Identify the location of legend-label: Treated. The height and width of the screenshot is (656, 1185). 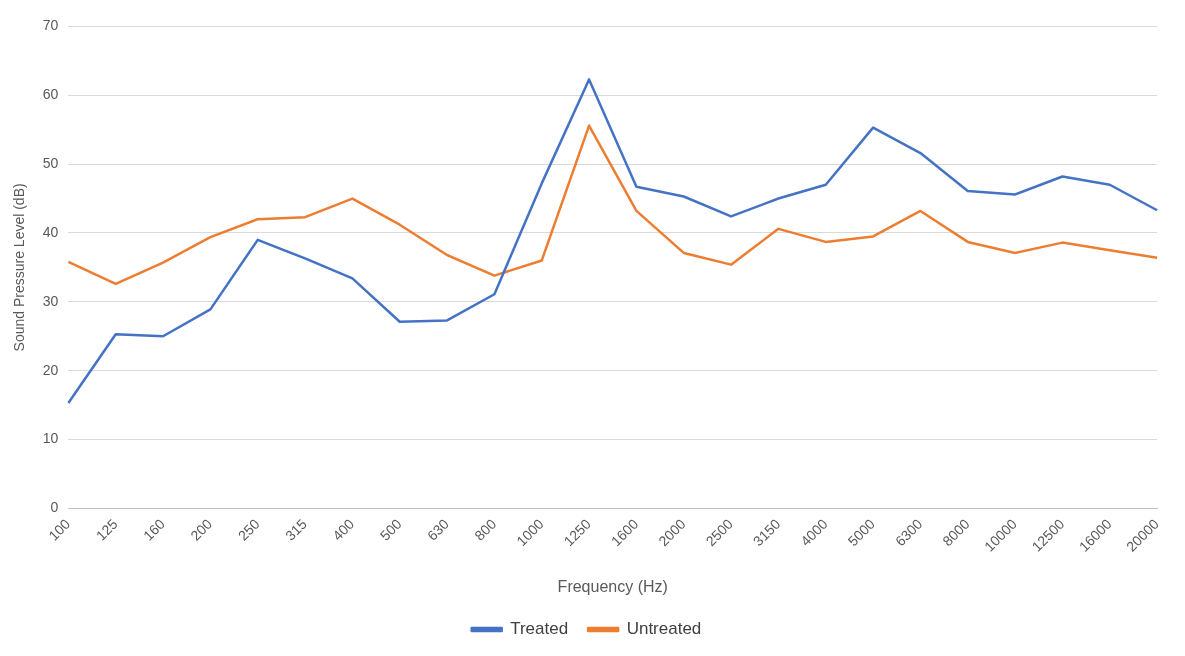
(539, 629).